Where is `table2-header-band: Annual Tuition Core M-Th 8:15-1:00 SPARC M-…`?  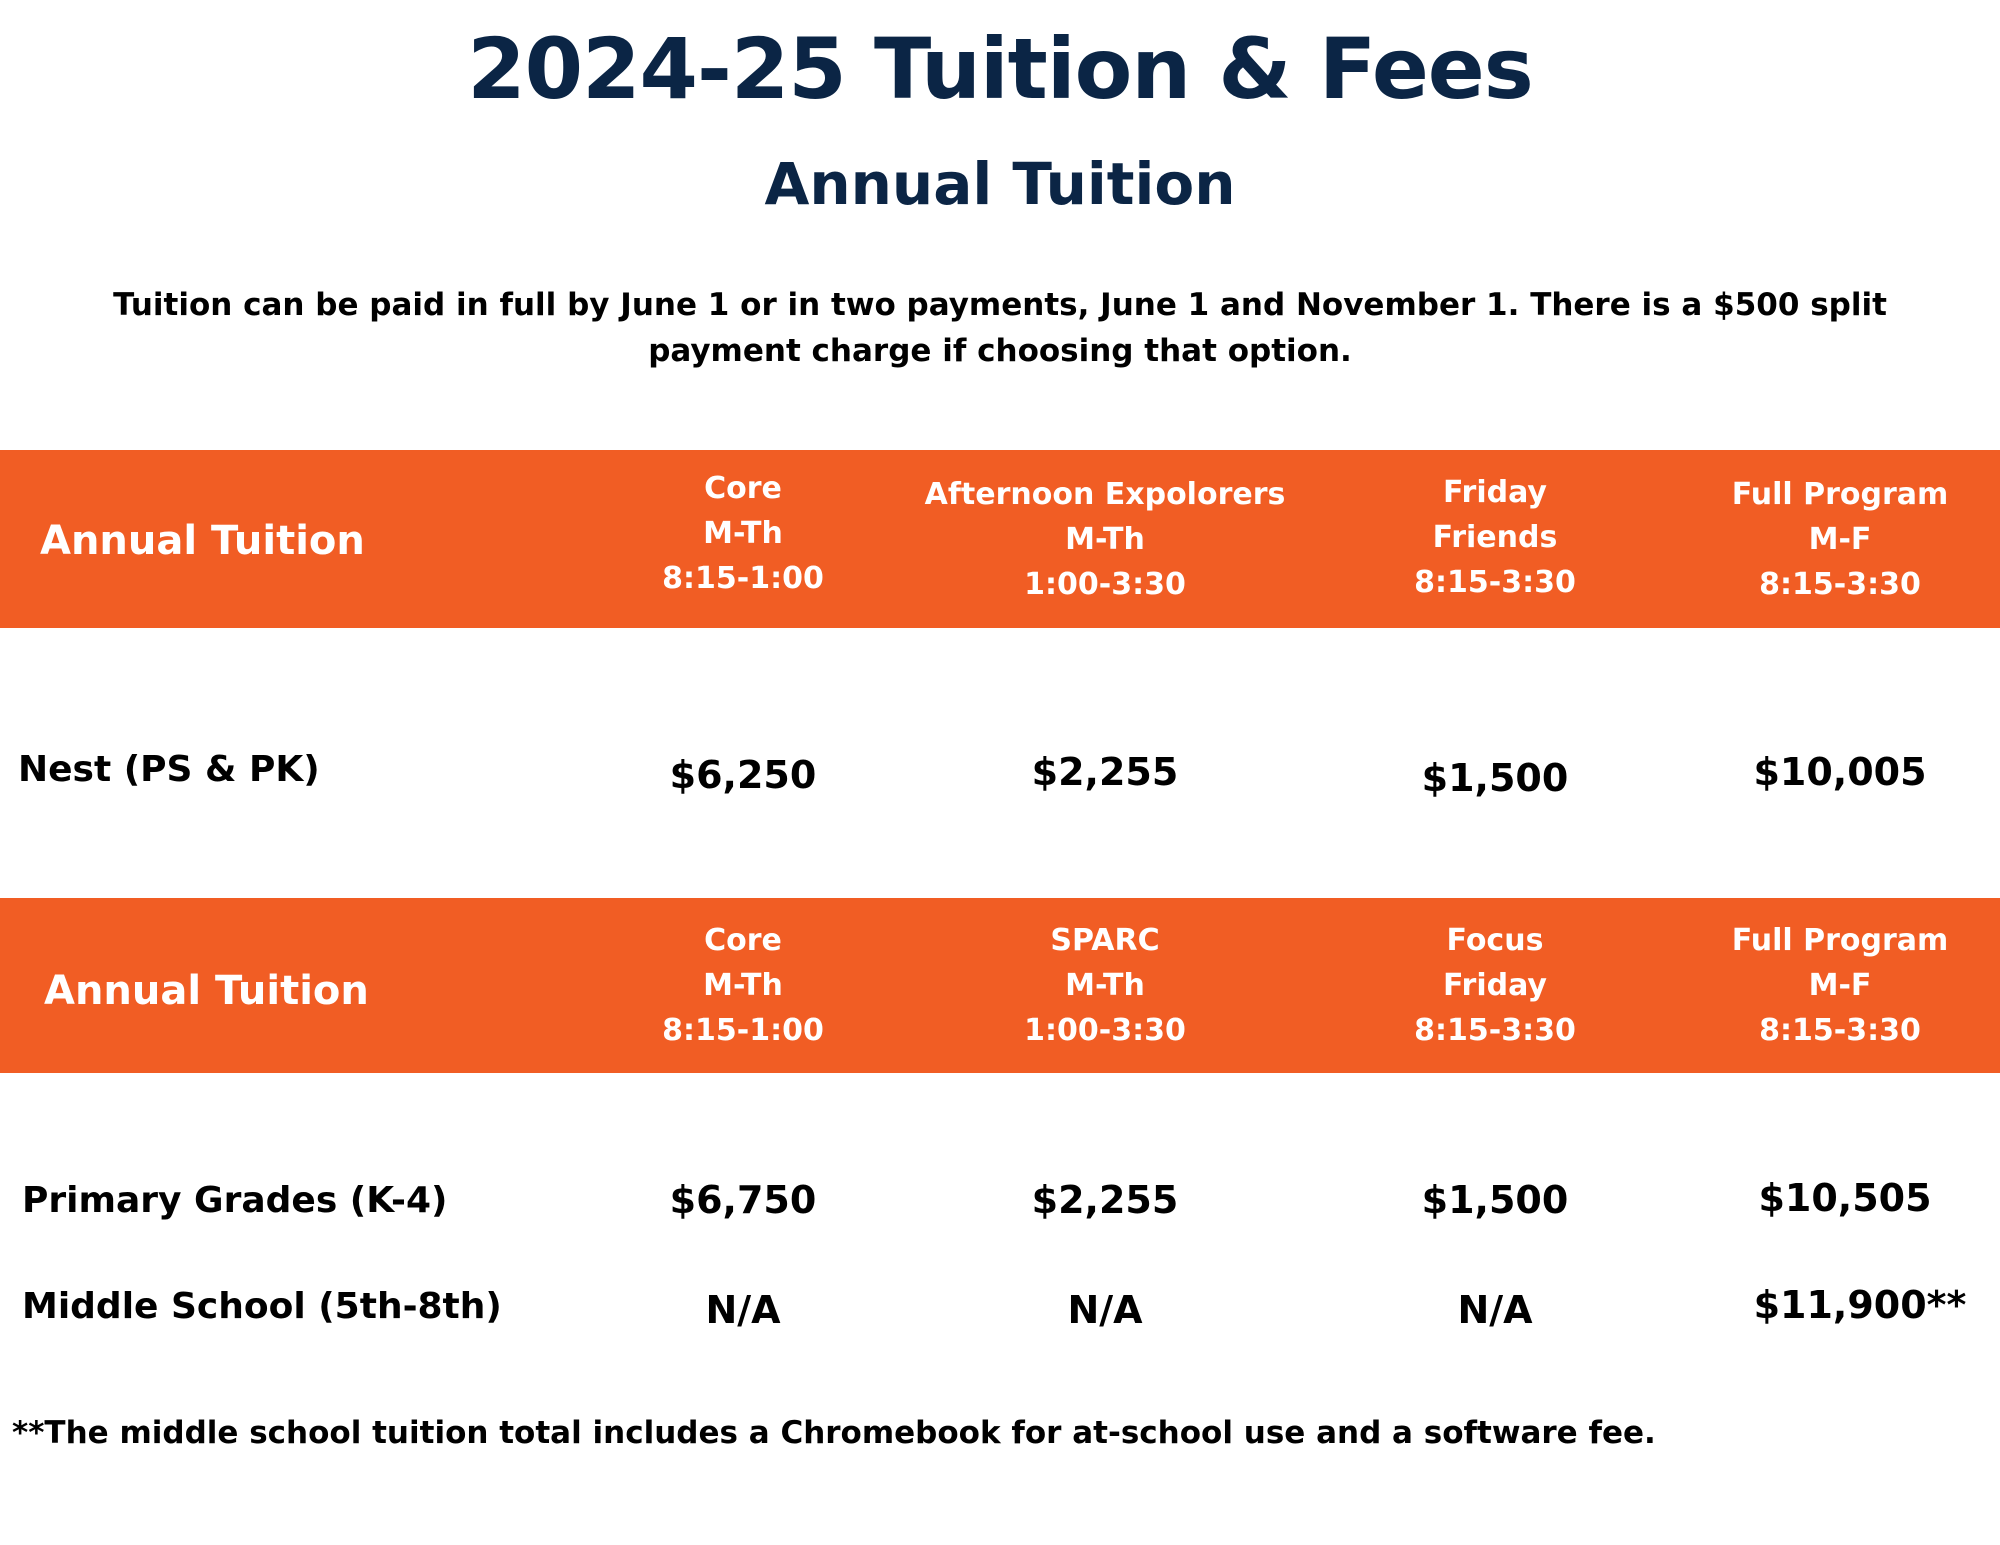
table2-header-band: Annual Tuition Core M-Th 8:15-1:00 SPARC M-… is located at coordinates (1000, 985).